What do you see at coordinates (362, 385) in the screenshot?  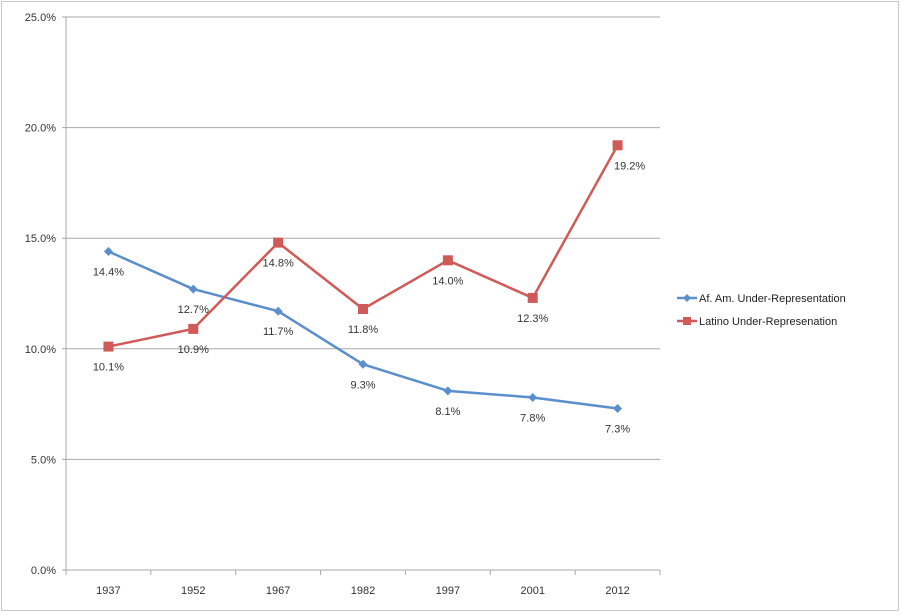 I see `data-label: 9.3%` at bounding box center [362, 385].